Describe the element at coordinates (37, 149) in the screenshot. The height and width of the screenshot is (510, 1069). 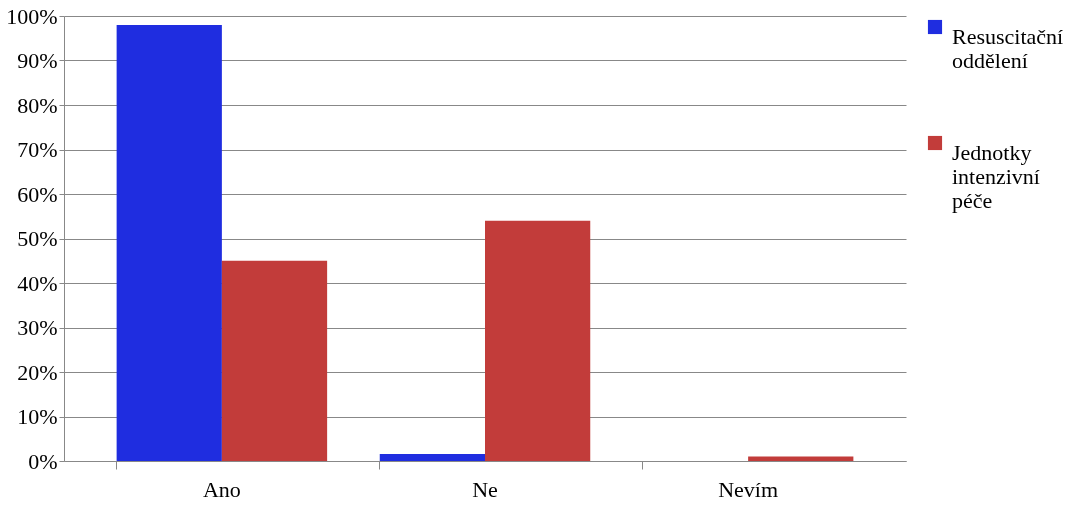
I see `y-tick-label: 70%` at that location.